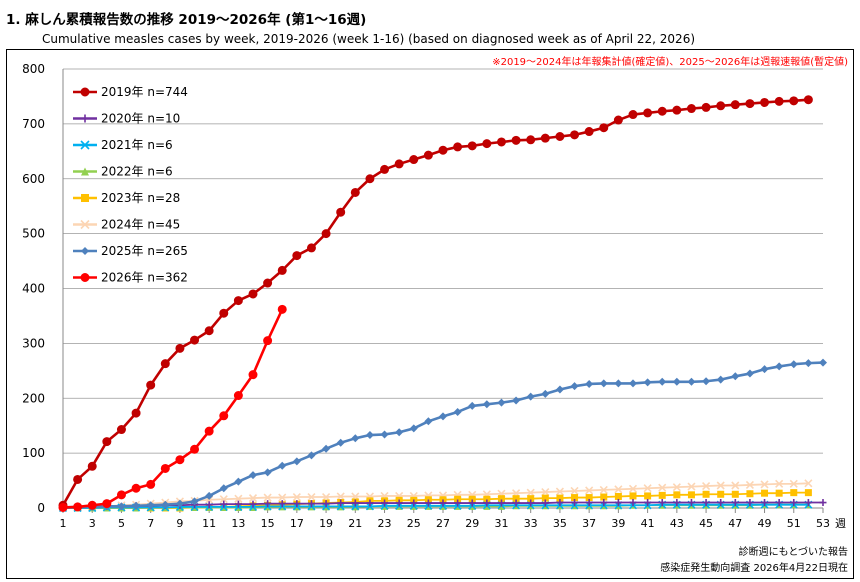 Image resolution: width=860 pixels, height=582 pixels. What do you see at coordinates (355, 523) in the screenshot?
I see `x-tick-label: 21` at bounding box center [355, 523].